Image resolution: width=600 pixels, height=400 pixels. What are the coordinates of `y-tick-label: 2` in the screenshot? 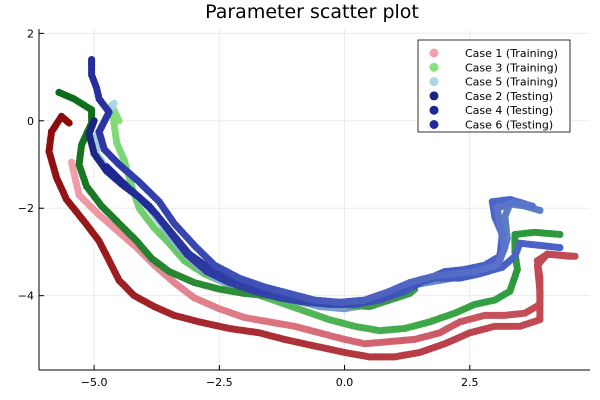 It's located at (30, 33).